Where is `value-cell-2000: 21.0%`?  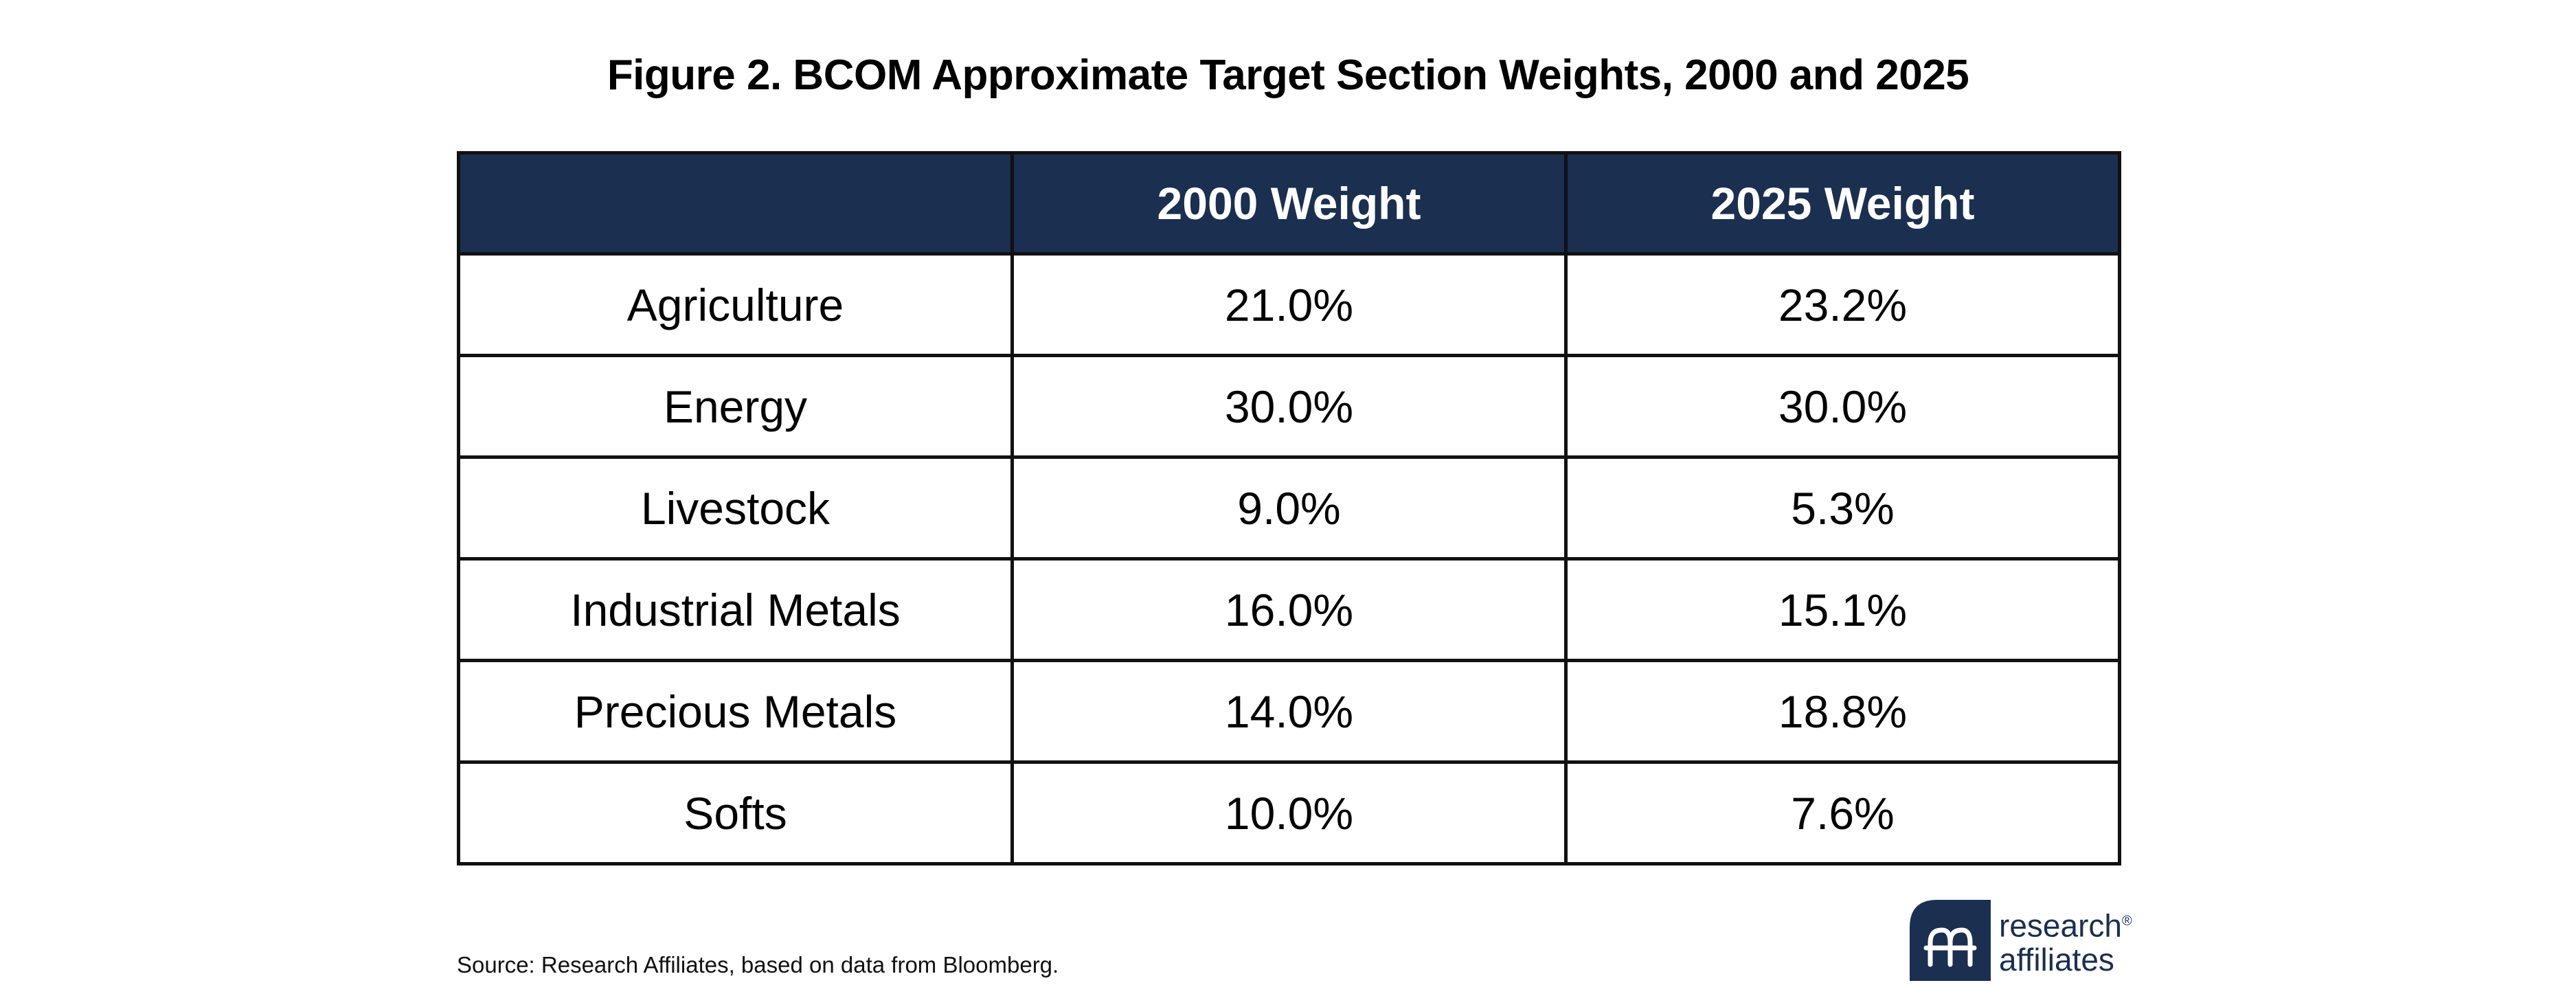
value-cell-2000: 21.0% is located at coordinates (1289, 304).